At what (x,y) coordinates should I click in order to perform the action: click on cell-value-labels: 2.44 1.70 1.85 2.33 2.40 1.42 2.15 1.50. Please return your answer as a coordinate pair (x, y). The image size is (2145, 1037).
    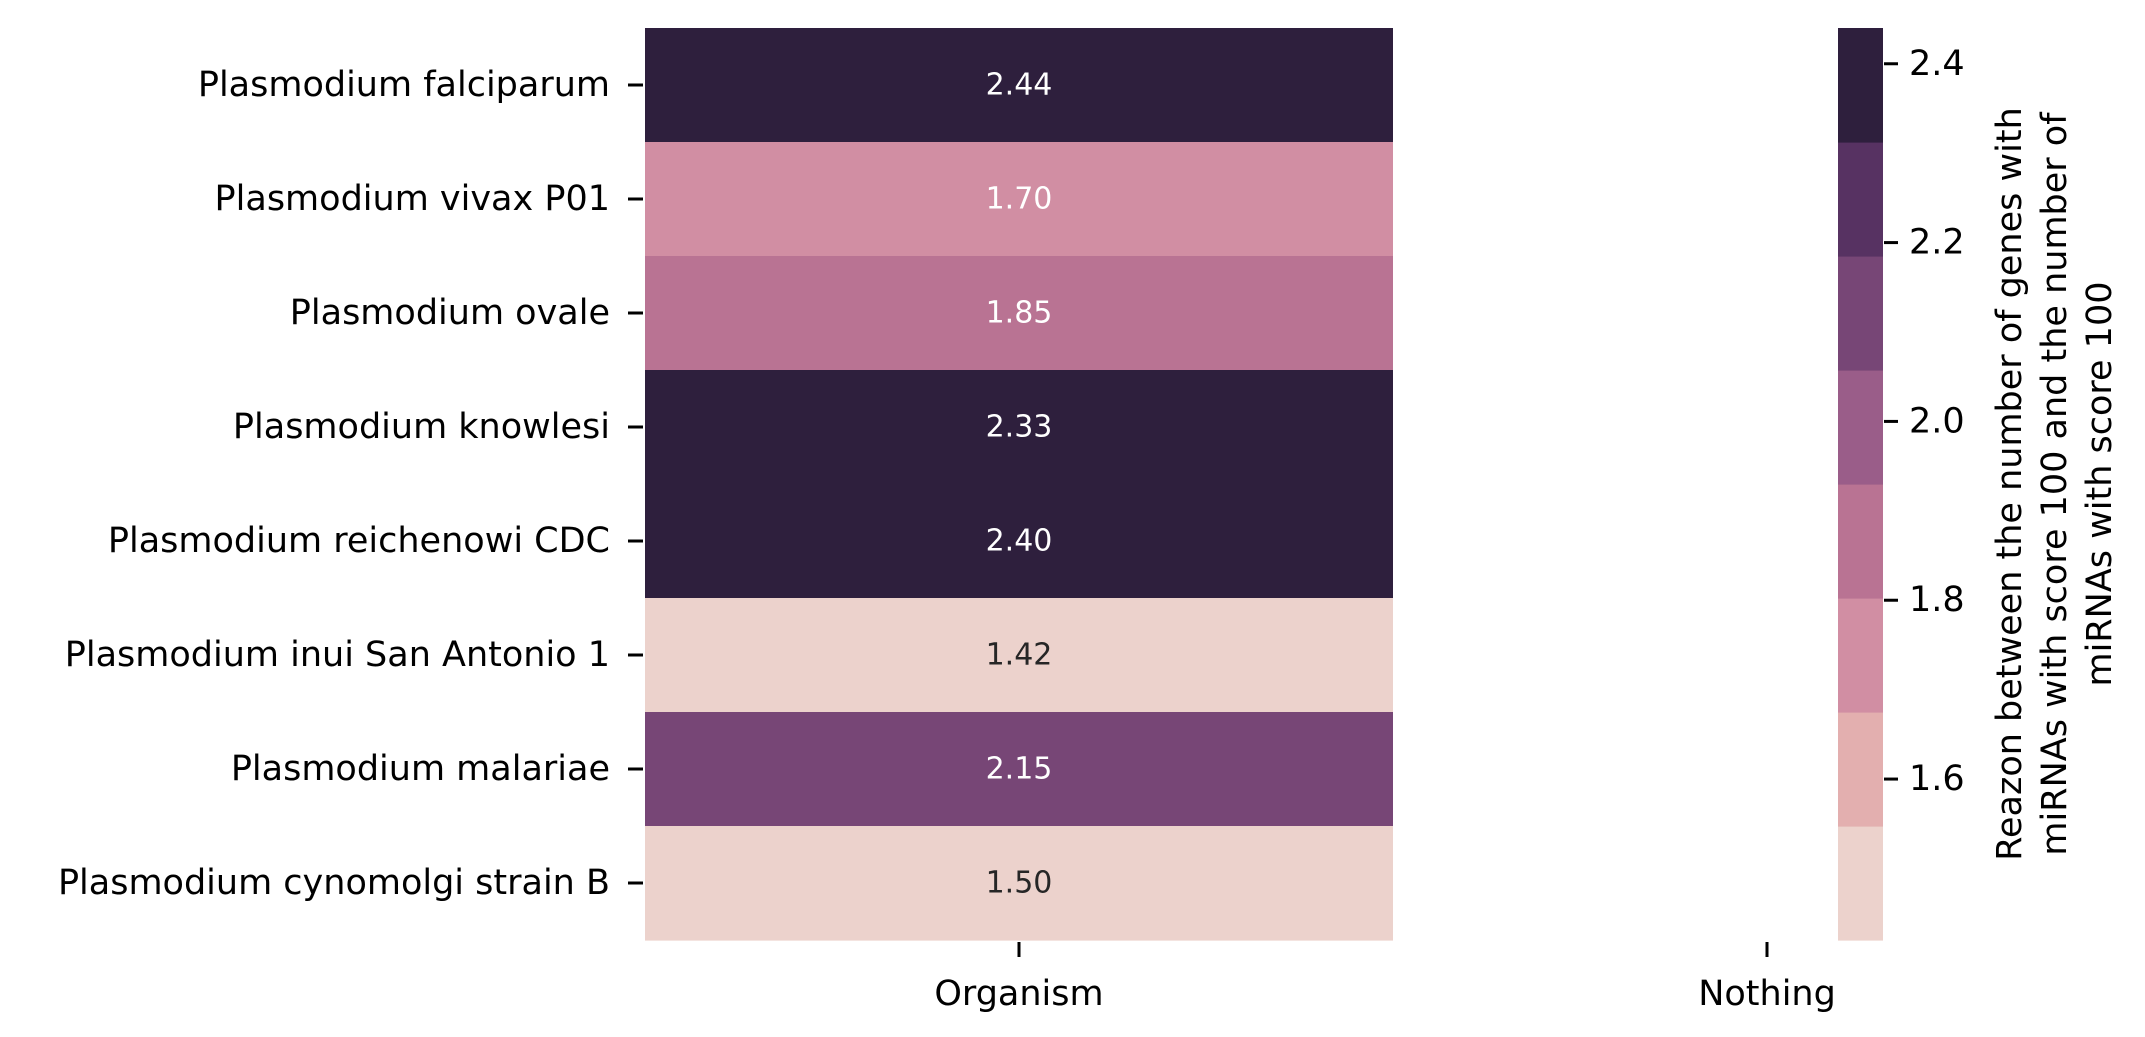
    Looking at the image, I should click on (1019, 484).